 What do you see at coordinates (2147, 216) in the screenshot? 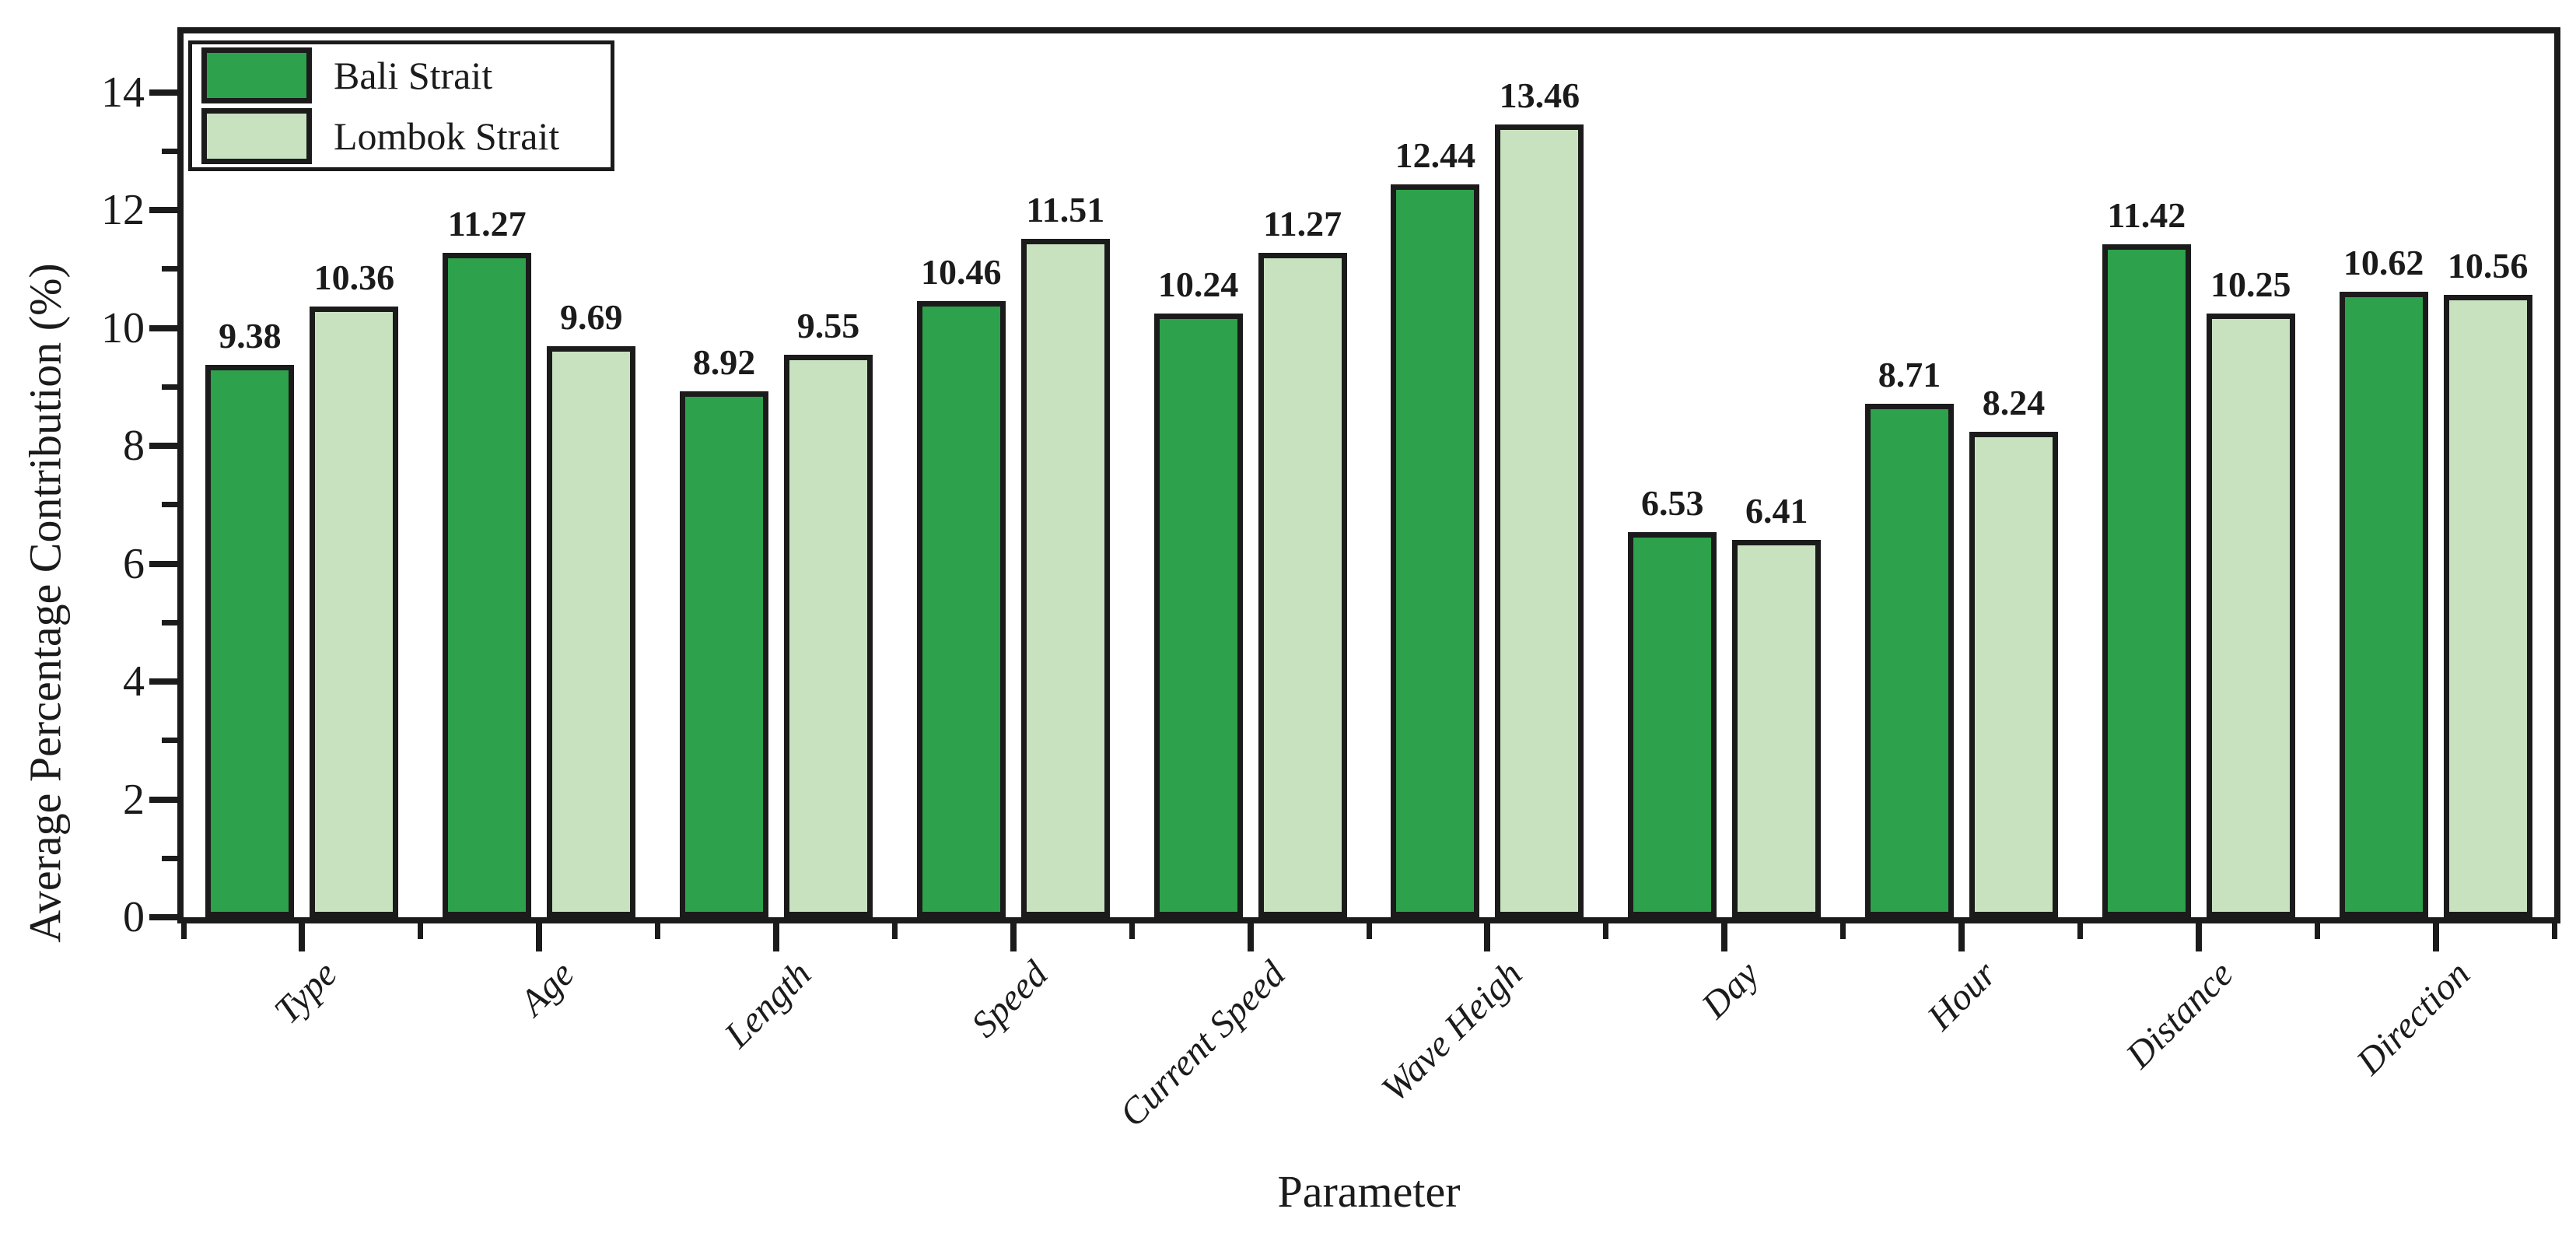
I see `value-label-bali-strait-distance: 11.42` at bounding box center [2147, 216].